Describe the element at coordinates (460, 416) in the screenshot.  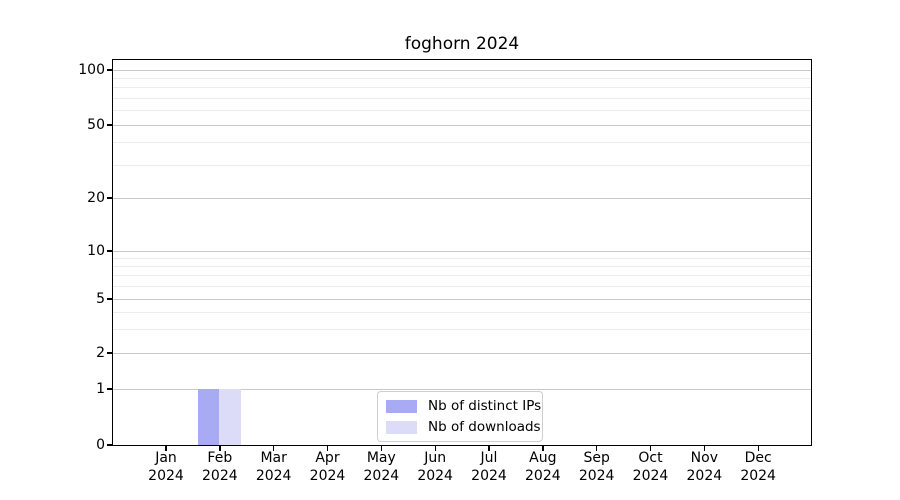
I see `legend: Nb of distinct IPs Nb of downloads` at that location.